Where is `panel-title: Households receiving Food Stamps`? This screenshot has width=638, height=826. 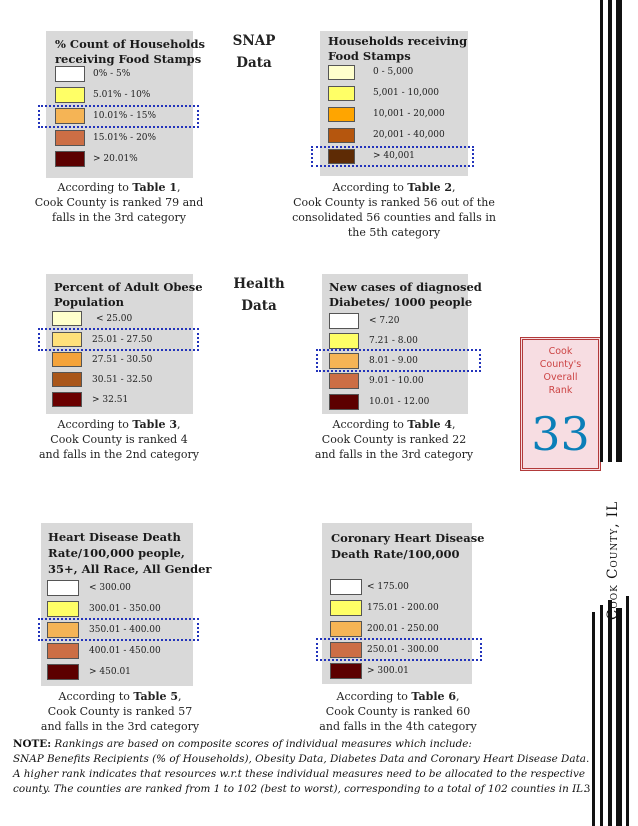 panel-title: Households receiving Food Stamps is located at coordinates (398, 48).